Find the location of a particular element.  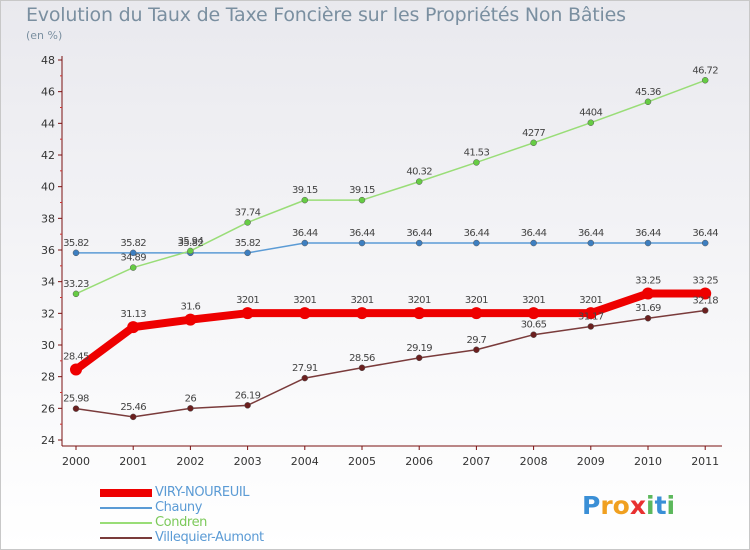

y-tick-label: 32 is located at coordinates (48, 313).